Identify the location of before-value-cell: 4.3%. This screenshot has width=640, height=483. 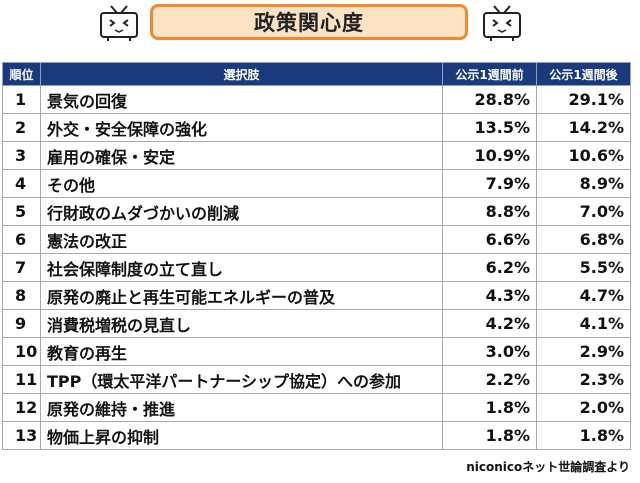
(489, 295).